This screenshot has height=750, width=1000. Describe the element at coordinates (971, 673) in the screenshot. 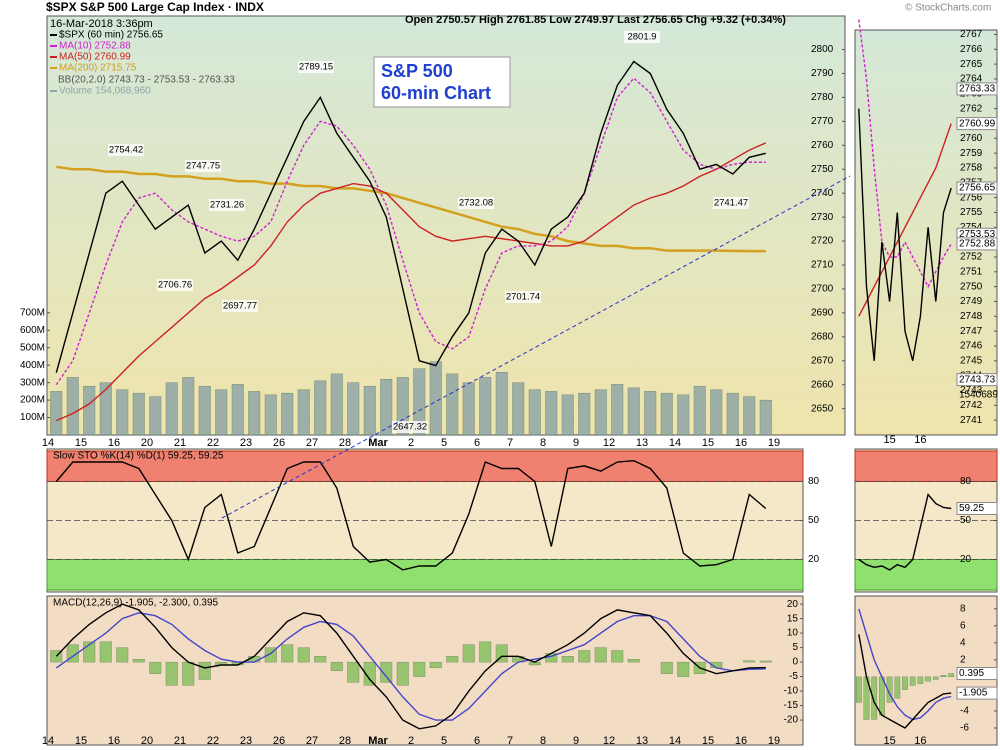

I see `value-label: 0.395` at that location.